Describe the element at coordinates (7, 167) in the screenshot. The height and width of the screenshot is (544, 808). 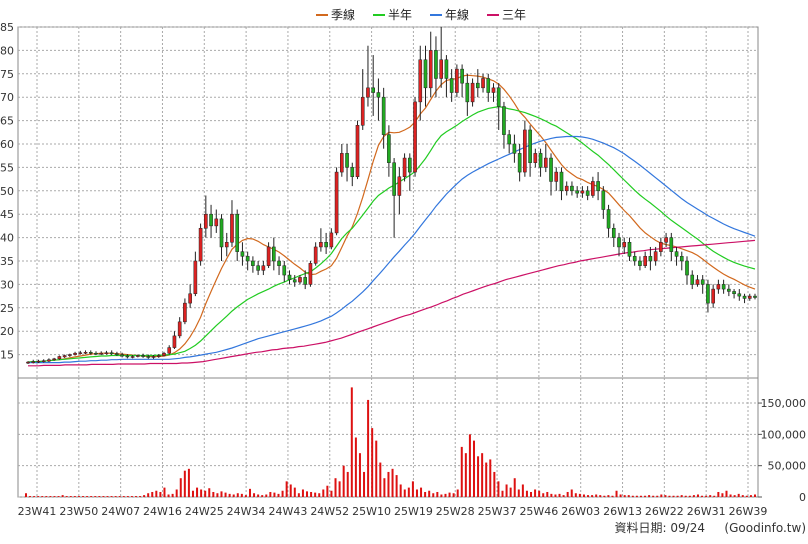
I see `price-tick-label: 55` at that location.